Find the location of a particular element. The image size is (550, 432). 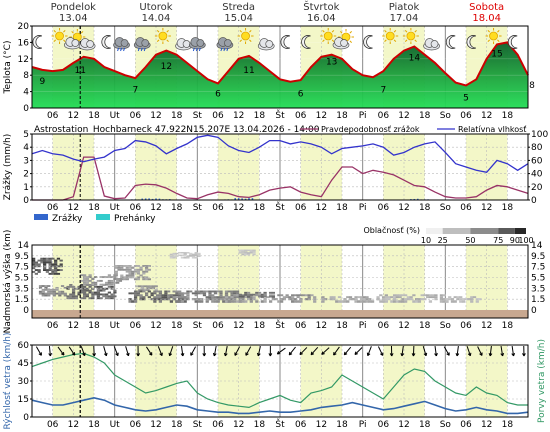

x-tick-label: Pi is located at coordinates (363, 208).